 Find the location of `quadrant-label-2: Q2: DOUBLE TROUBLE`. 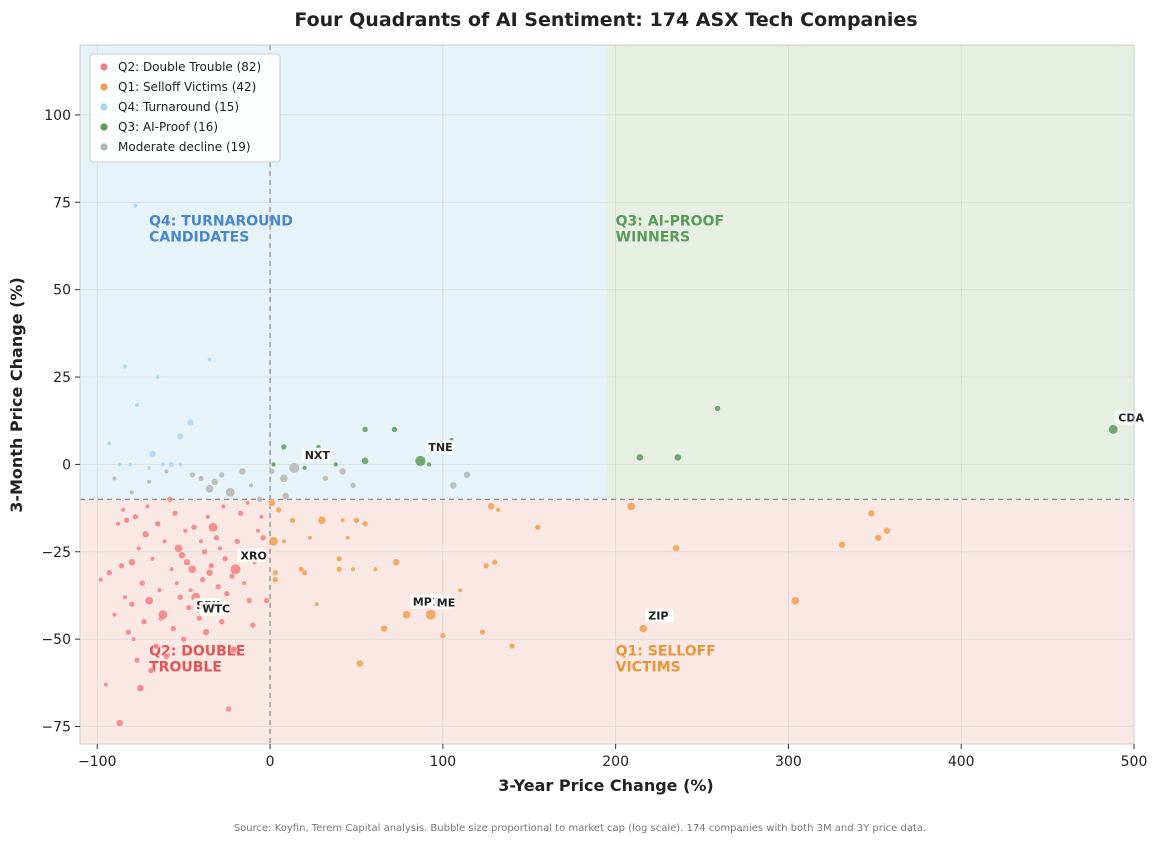

quadrant-label-2: Q2: DOUBLE TROUBLE is located at coordinates (197, 660).